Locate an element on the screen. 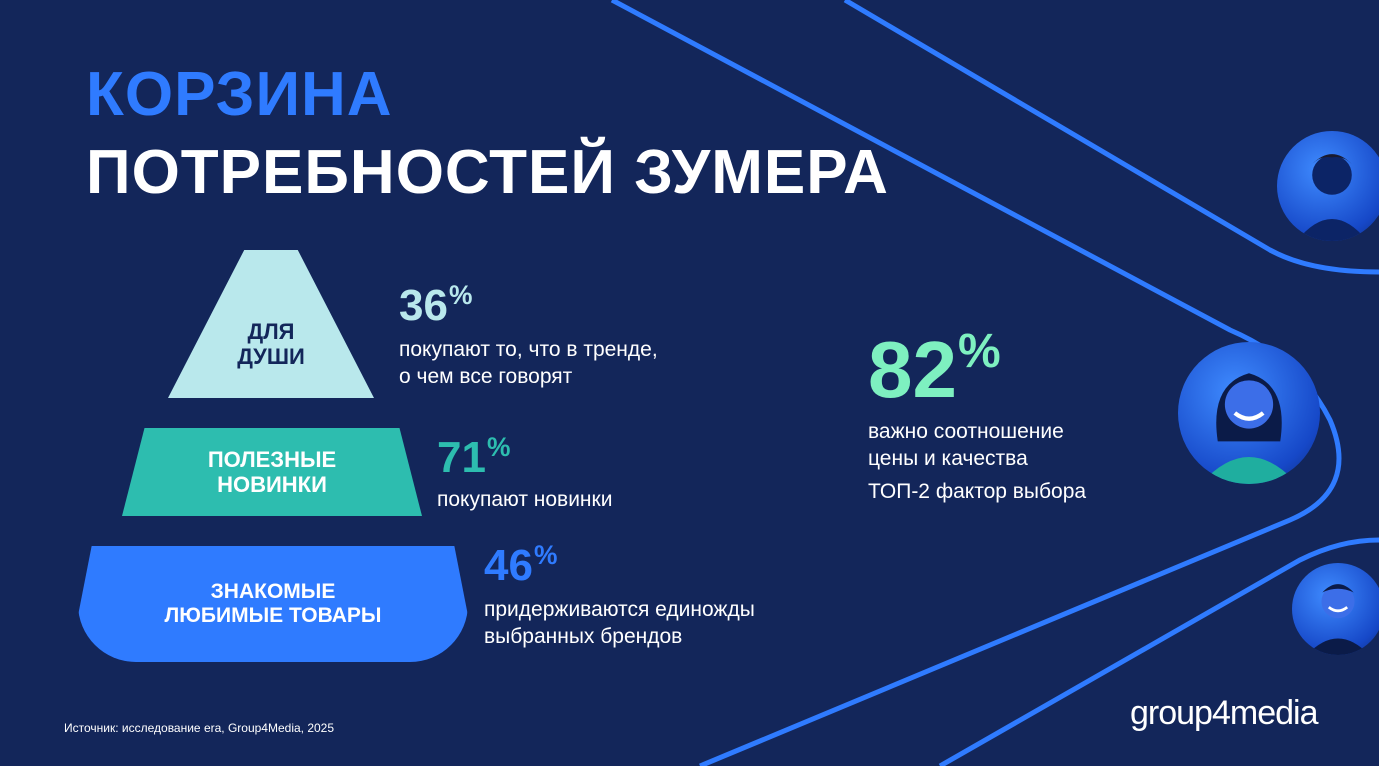 Image resolution: width=1379 pixels, height=766 pixels. stat-value: 71% is located at coordinates (474, 457).